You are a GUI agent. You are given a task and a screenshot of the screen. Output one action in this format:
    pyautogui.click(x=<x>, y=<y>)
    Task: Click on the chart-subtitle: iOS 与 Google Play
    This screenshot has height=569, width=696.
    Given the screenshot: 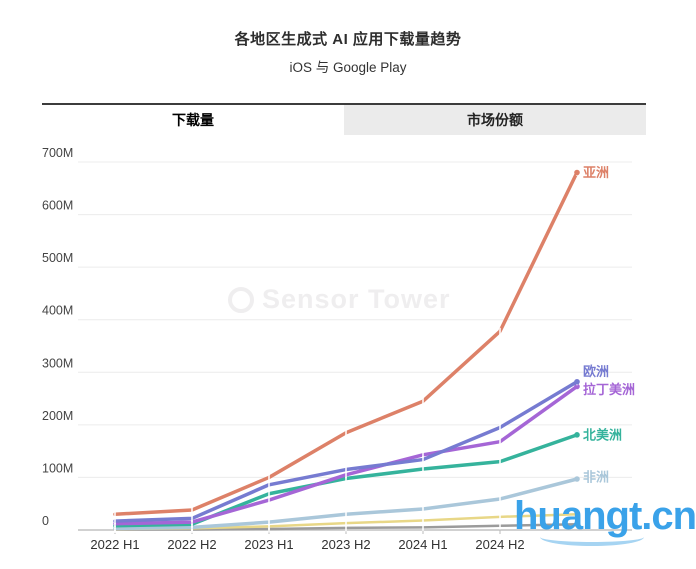 What is the action you would take?
    pyautogui.click(x=348, y=67)
    